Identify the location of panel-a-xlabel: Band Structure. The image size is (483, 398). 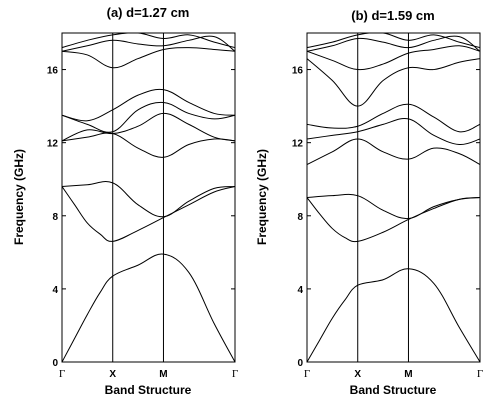
(148, 390).